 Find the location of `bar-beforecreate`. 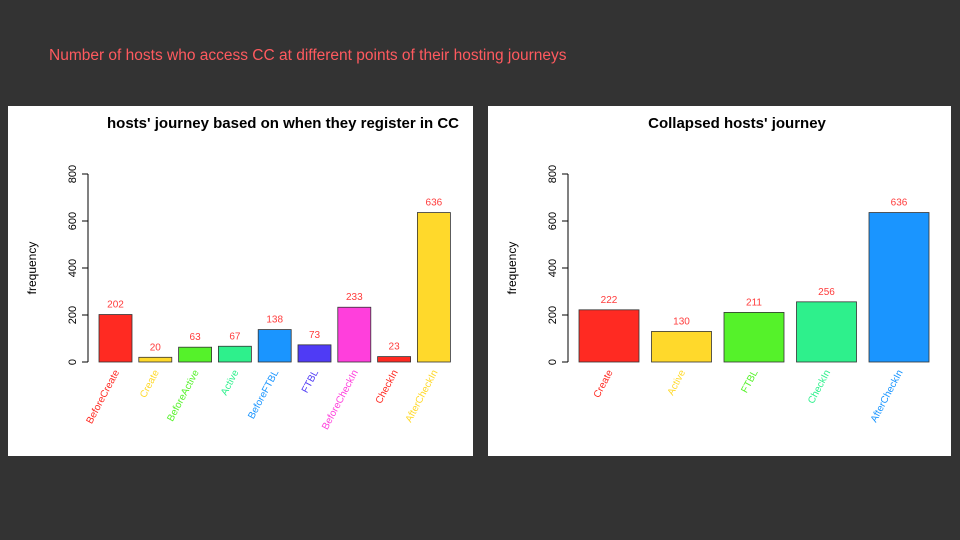

bar-beforecreate is located at coordinates (115, 338).